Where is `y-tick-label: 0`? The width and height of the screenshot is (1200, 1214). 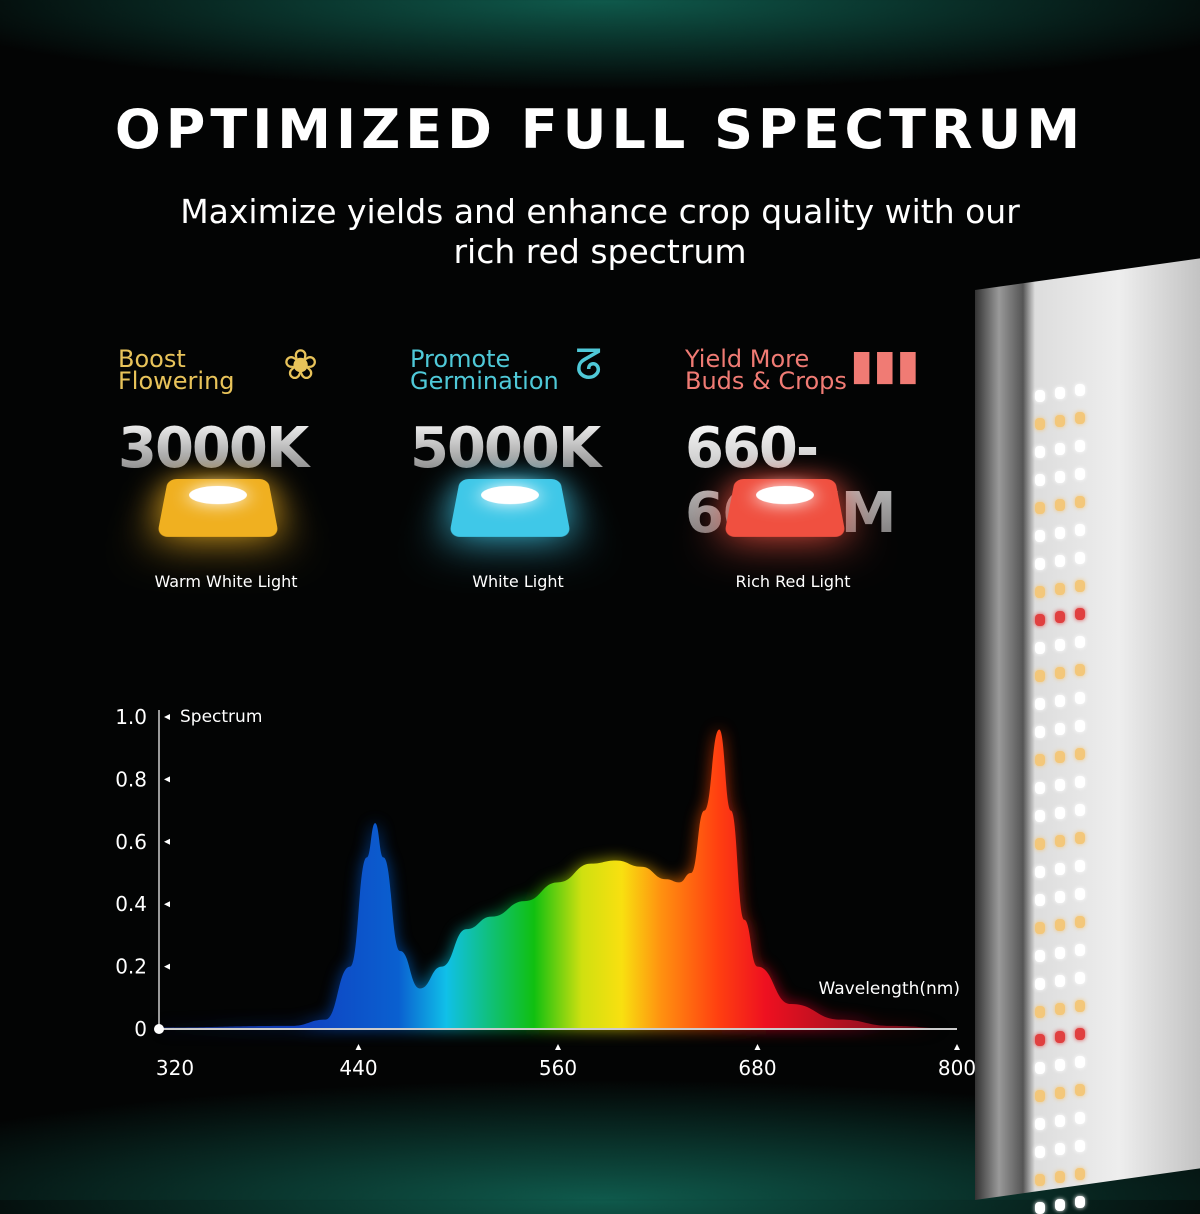 y-tick-label: 0 is located at coordinates (140, 1029).